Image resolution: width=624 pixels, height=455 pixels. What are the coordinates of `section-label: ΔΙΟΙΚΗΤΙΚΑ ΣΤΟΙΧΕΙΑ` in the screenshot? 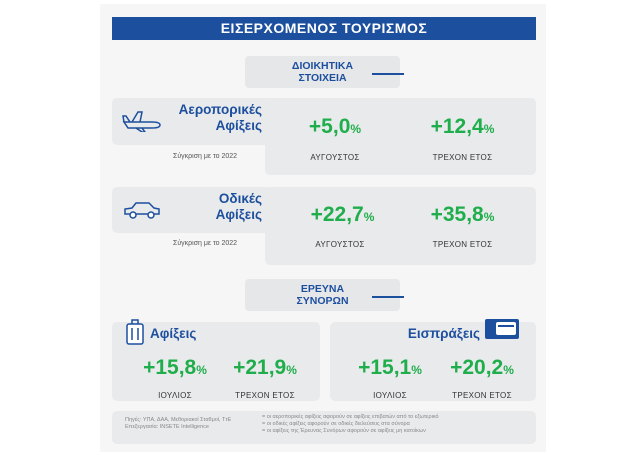 It's located at (322, 72).